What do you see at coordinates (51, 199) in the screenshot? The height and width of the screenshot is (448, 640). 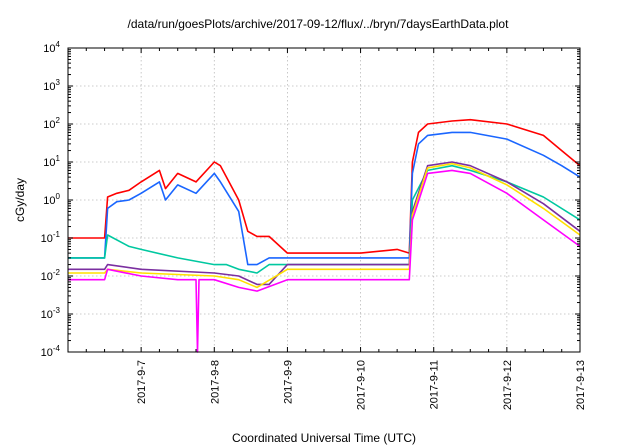 I see `y-tick-label: 10⁰` at bounding box center [51, 199].